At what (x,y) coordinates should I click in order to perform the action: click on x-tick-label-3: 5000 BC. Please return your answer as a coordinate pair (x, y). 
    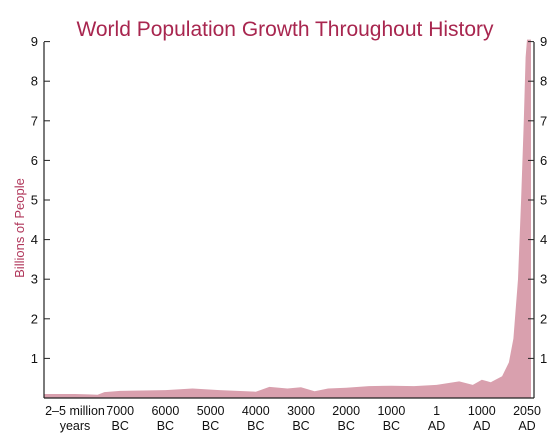
    Looking at the image, I should click on (211, 418).